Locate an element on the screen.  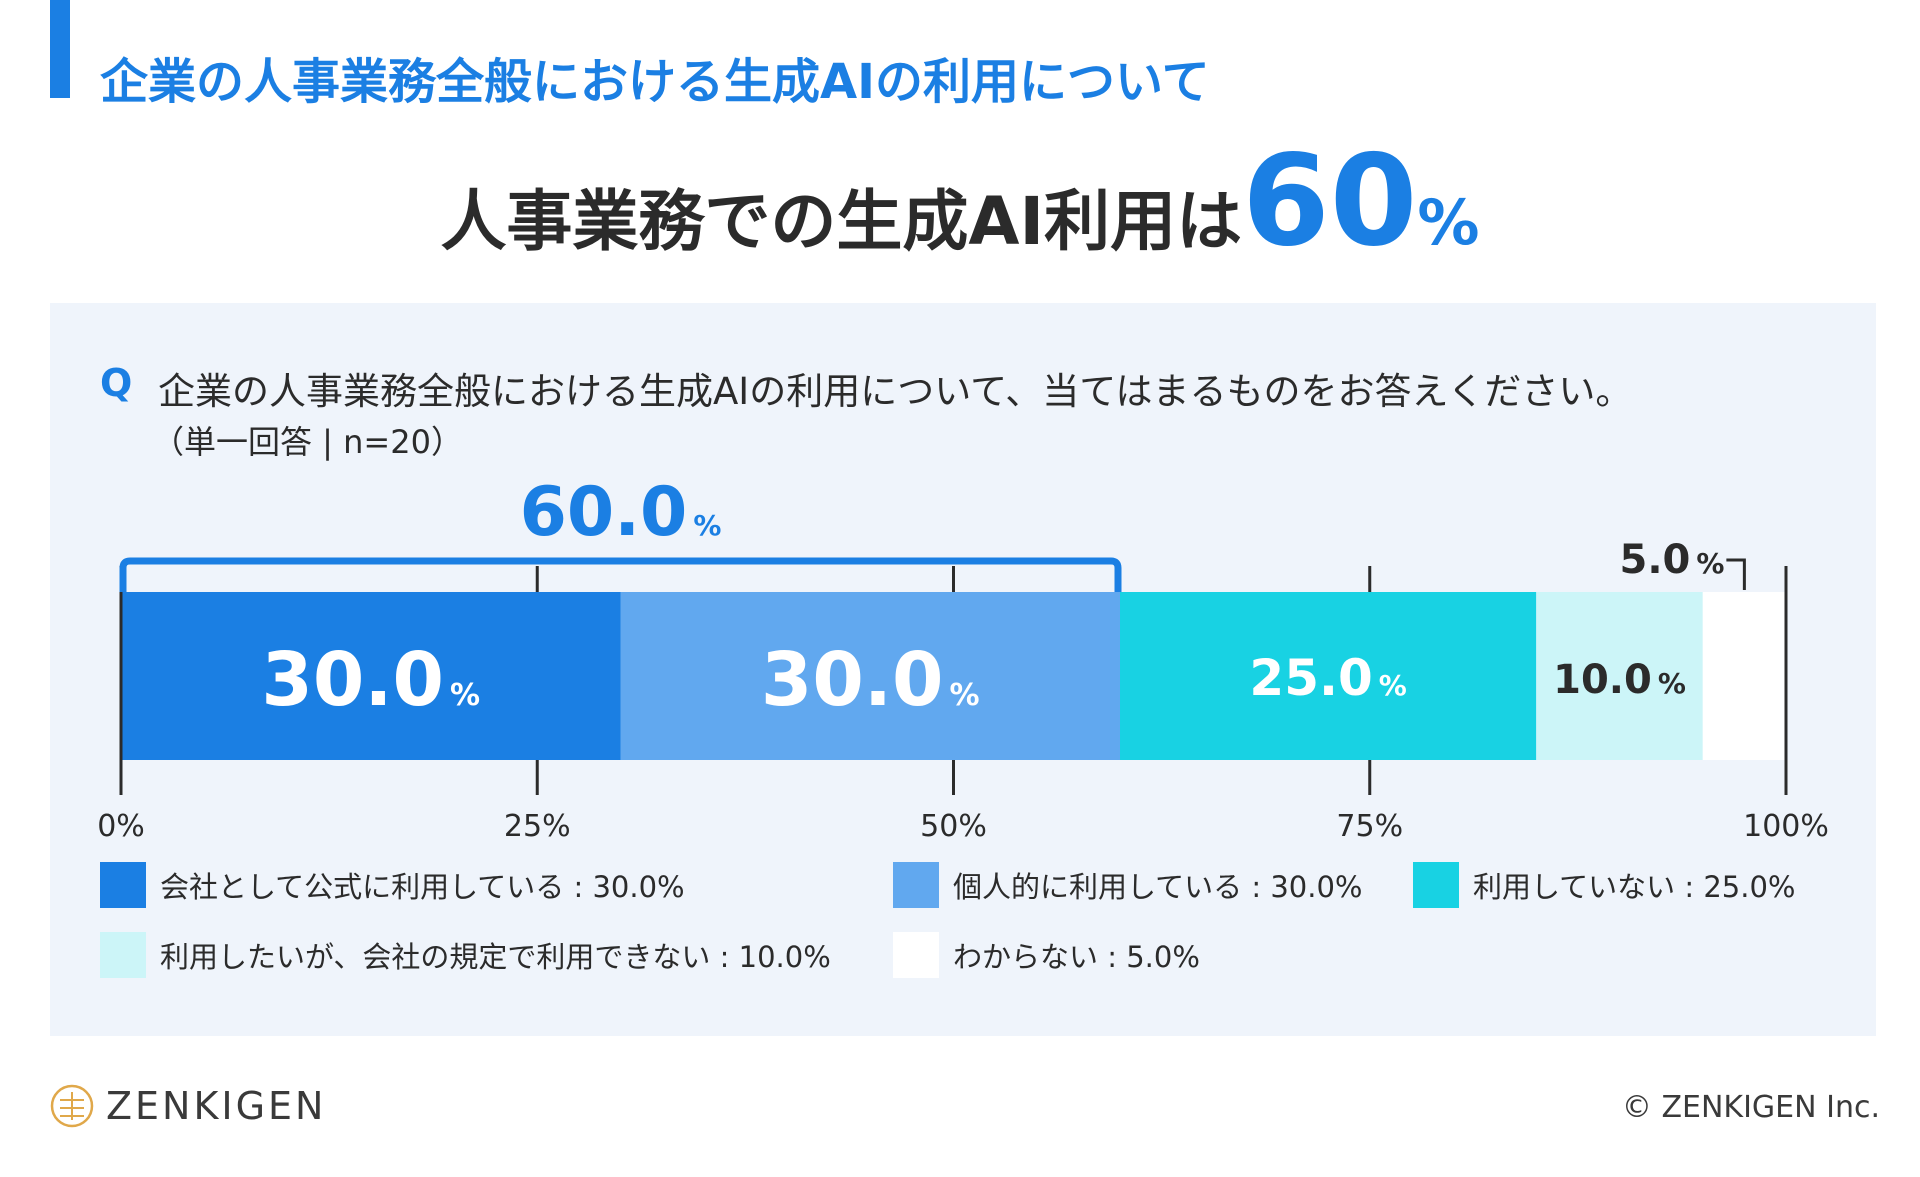
question-mark: Q is located at coordinates (116, 383).